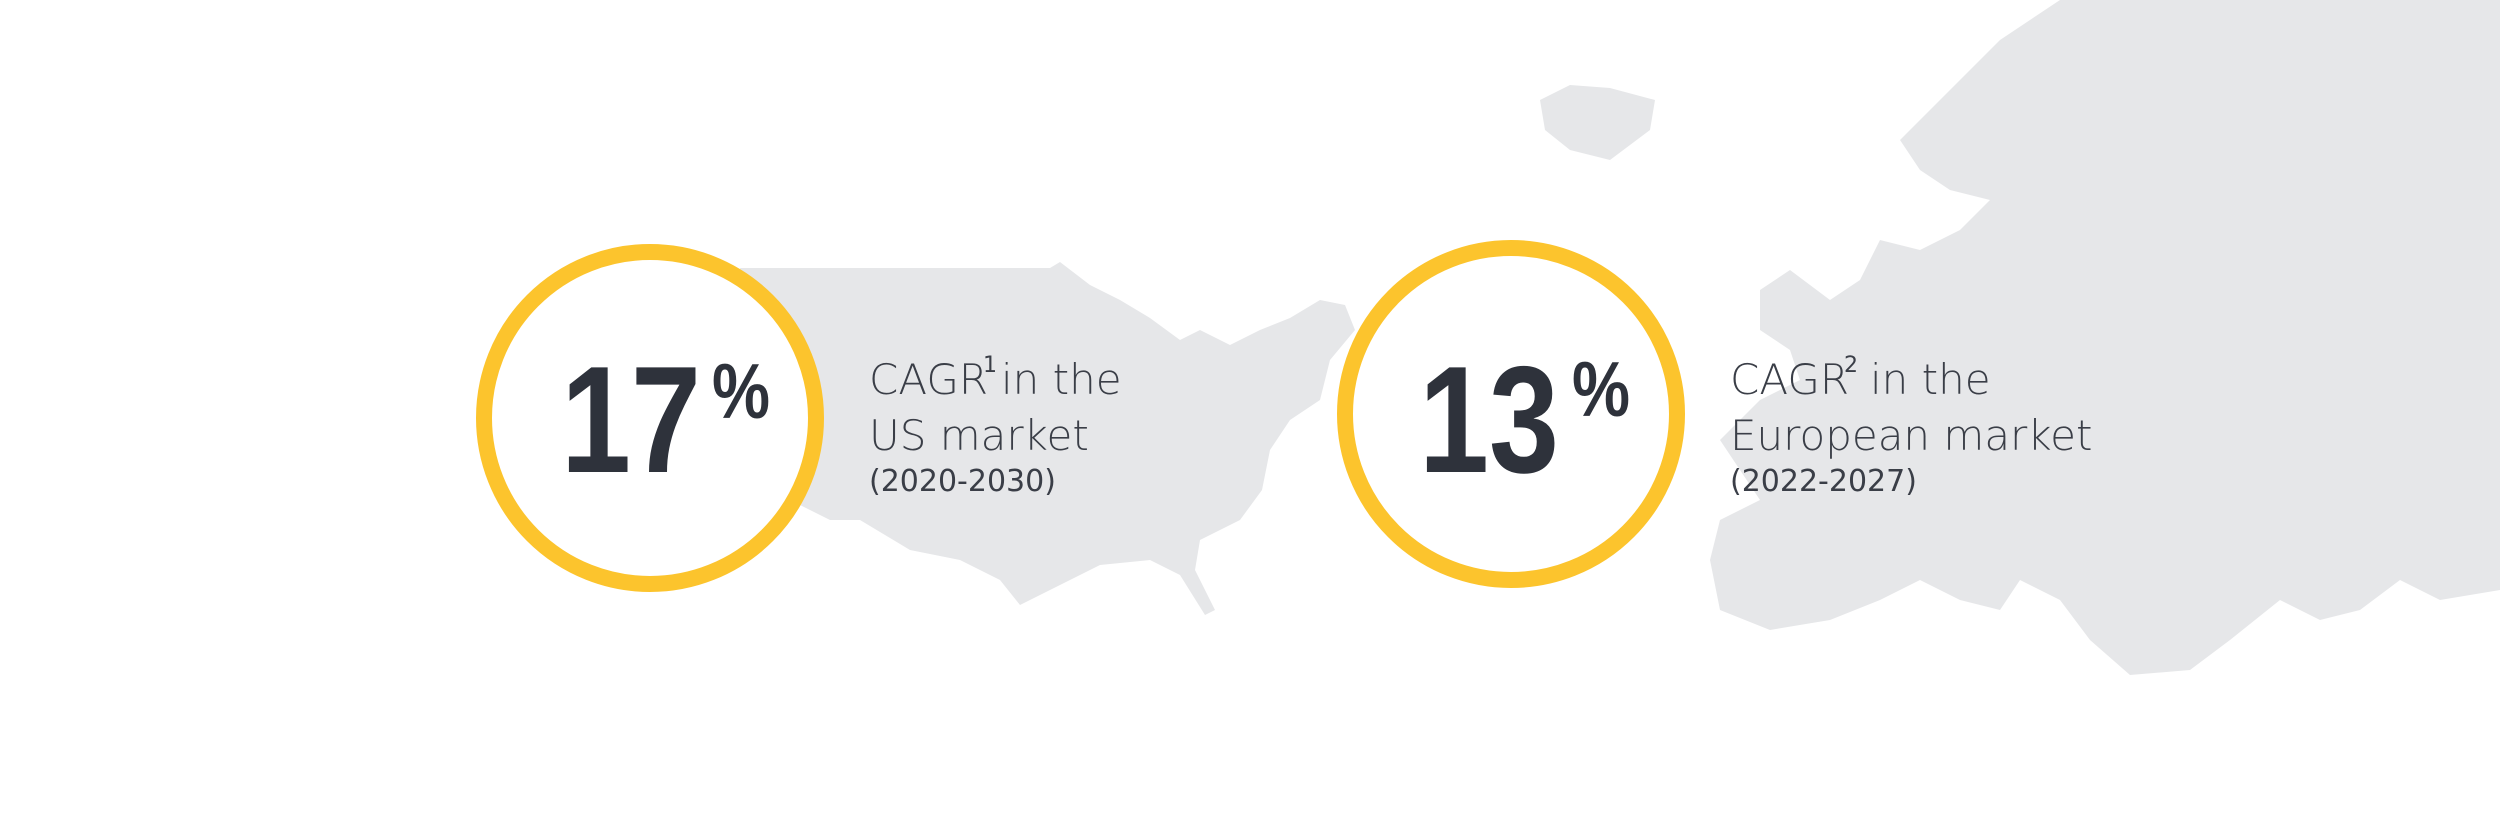  I want to click on stat-market: European market, so click(1911, 435).